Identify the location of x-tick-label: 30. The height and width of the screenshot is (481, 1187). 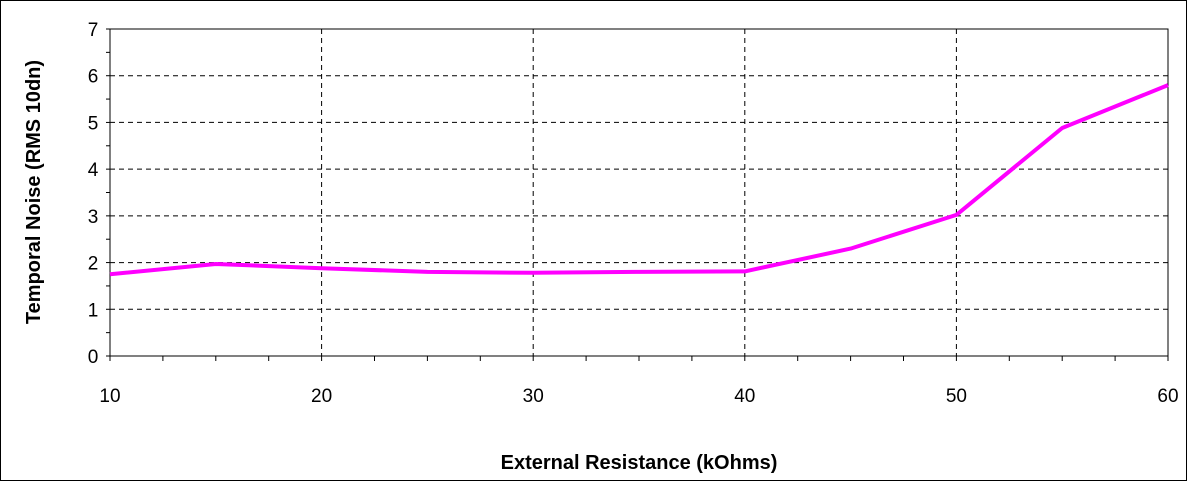
(533, 396).